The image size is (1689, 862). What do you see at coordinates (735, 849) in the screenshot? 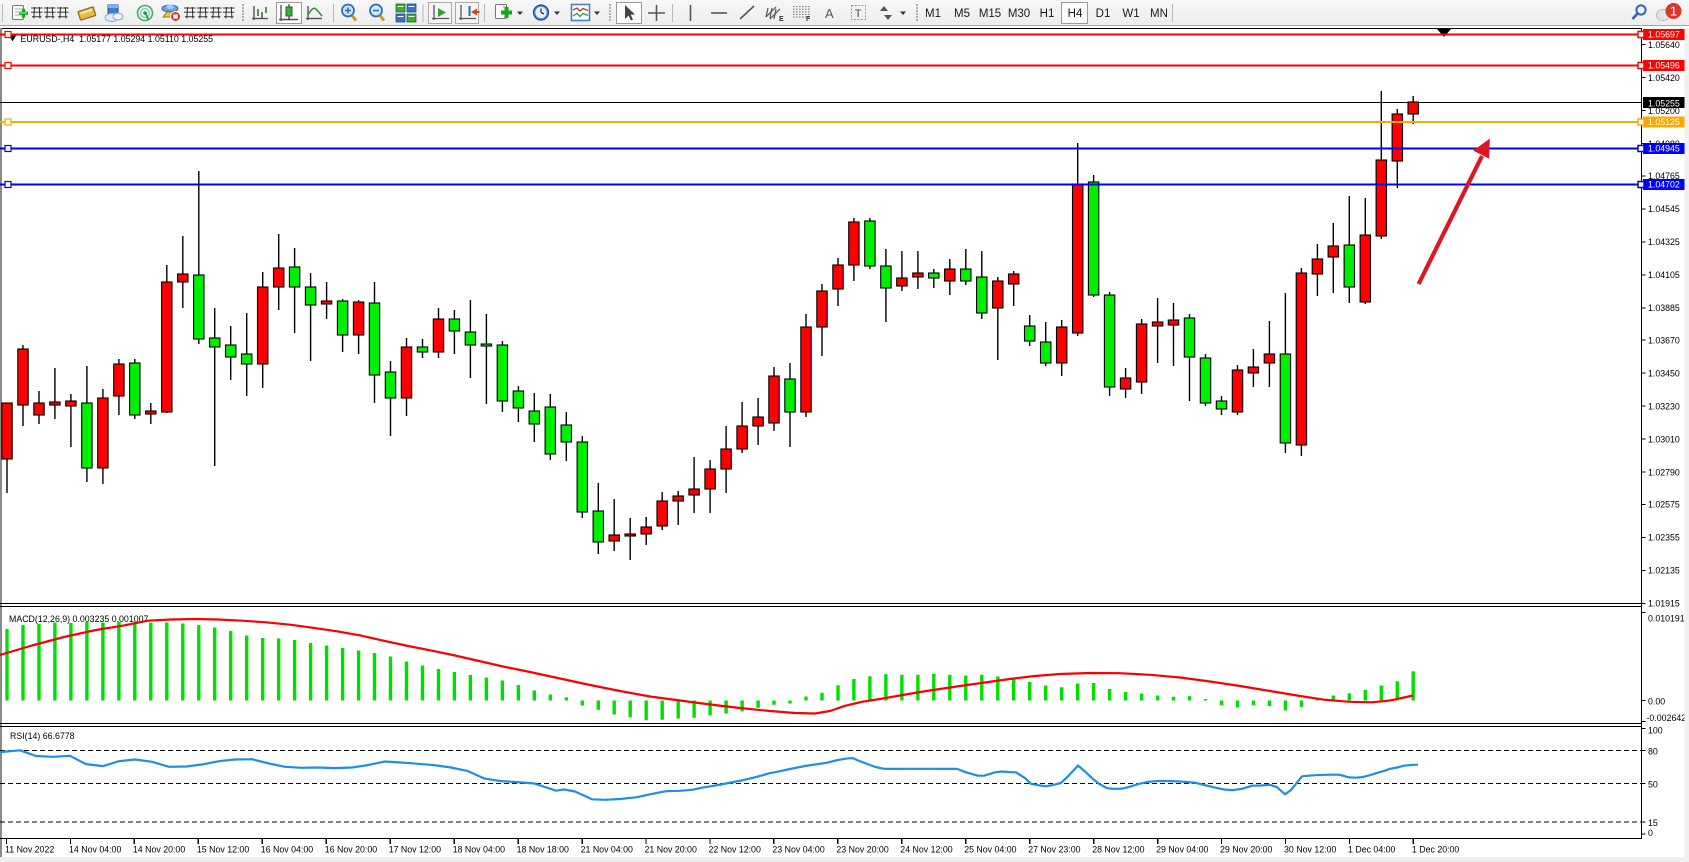
I see `svg-text: 22 Nov 12:00` at bounding box center [735, 849].